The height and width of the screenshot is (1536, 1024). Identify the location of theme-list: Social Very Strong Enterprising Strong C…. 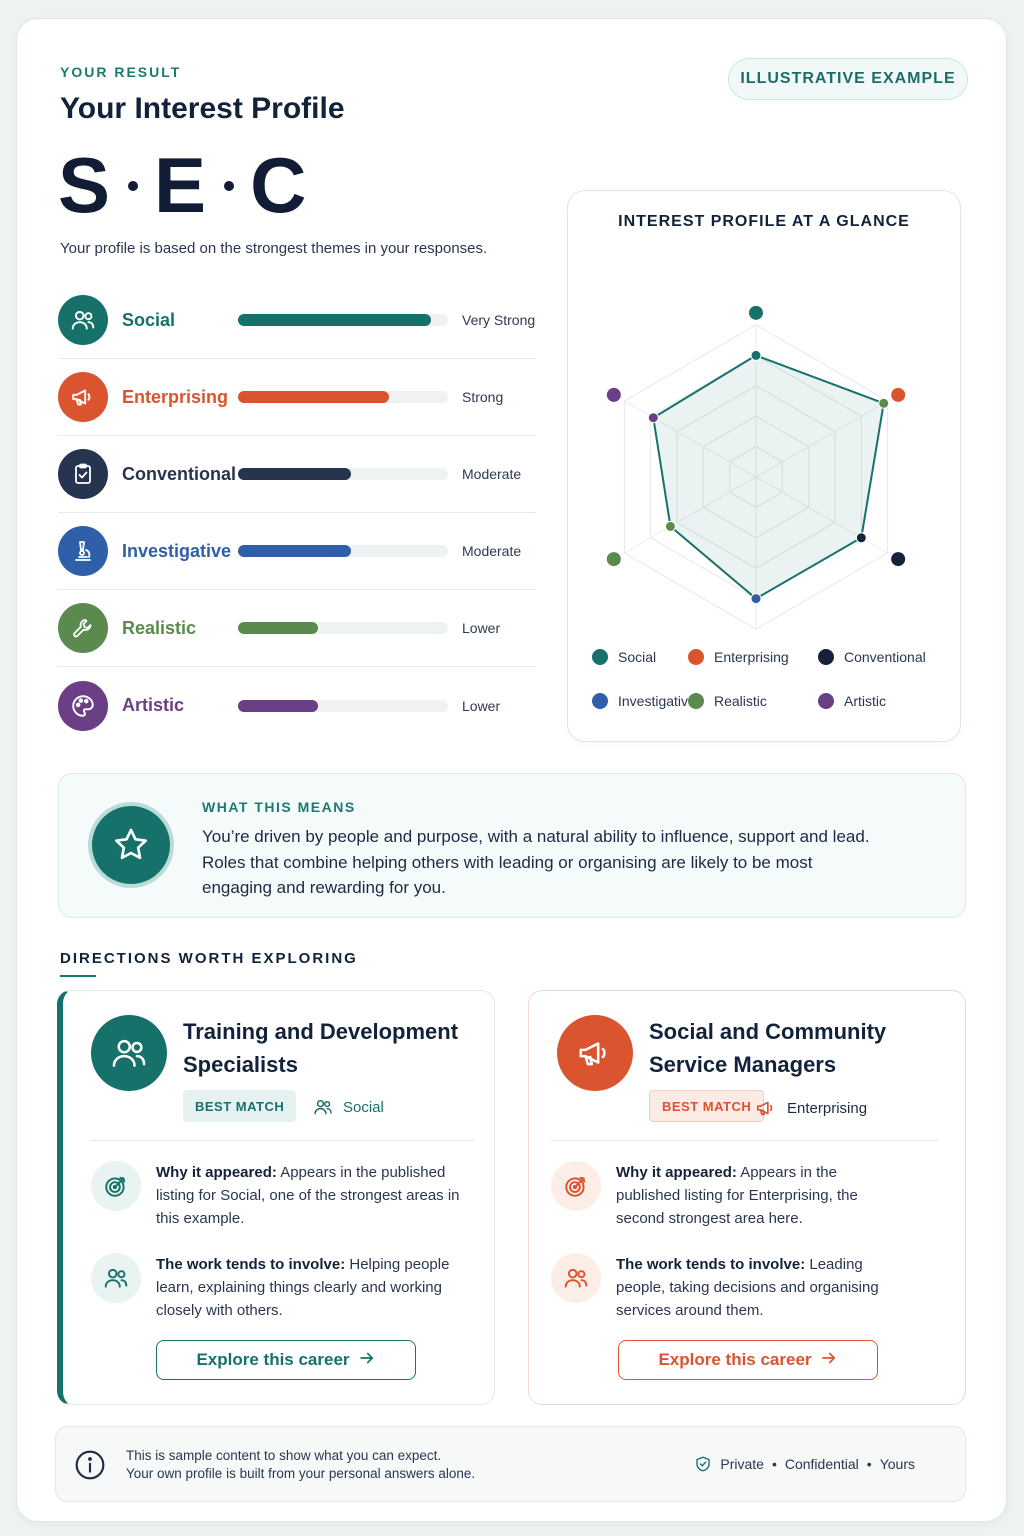
(297, 513).